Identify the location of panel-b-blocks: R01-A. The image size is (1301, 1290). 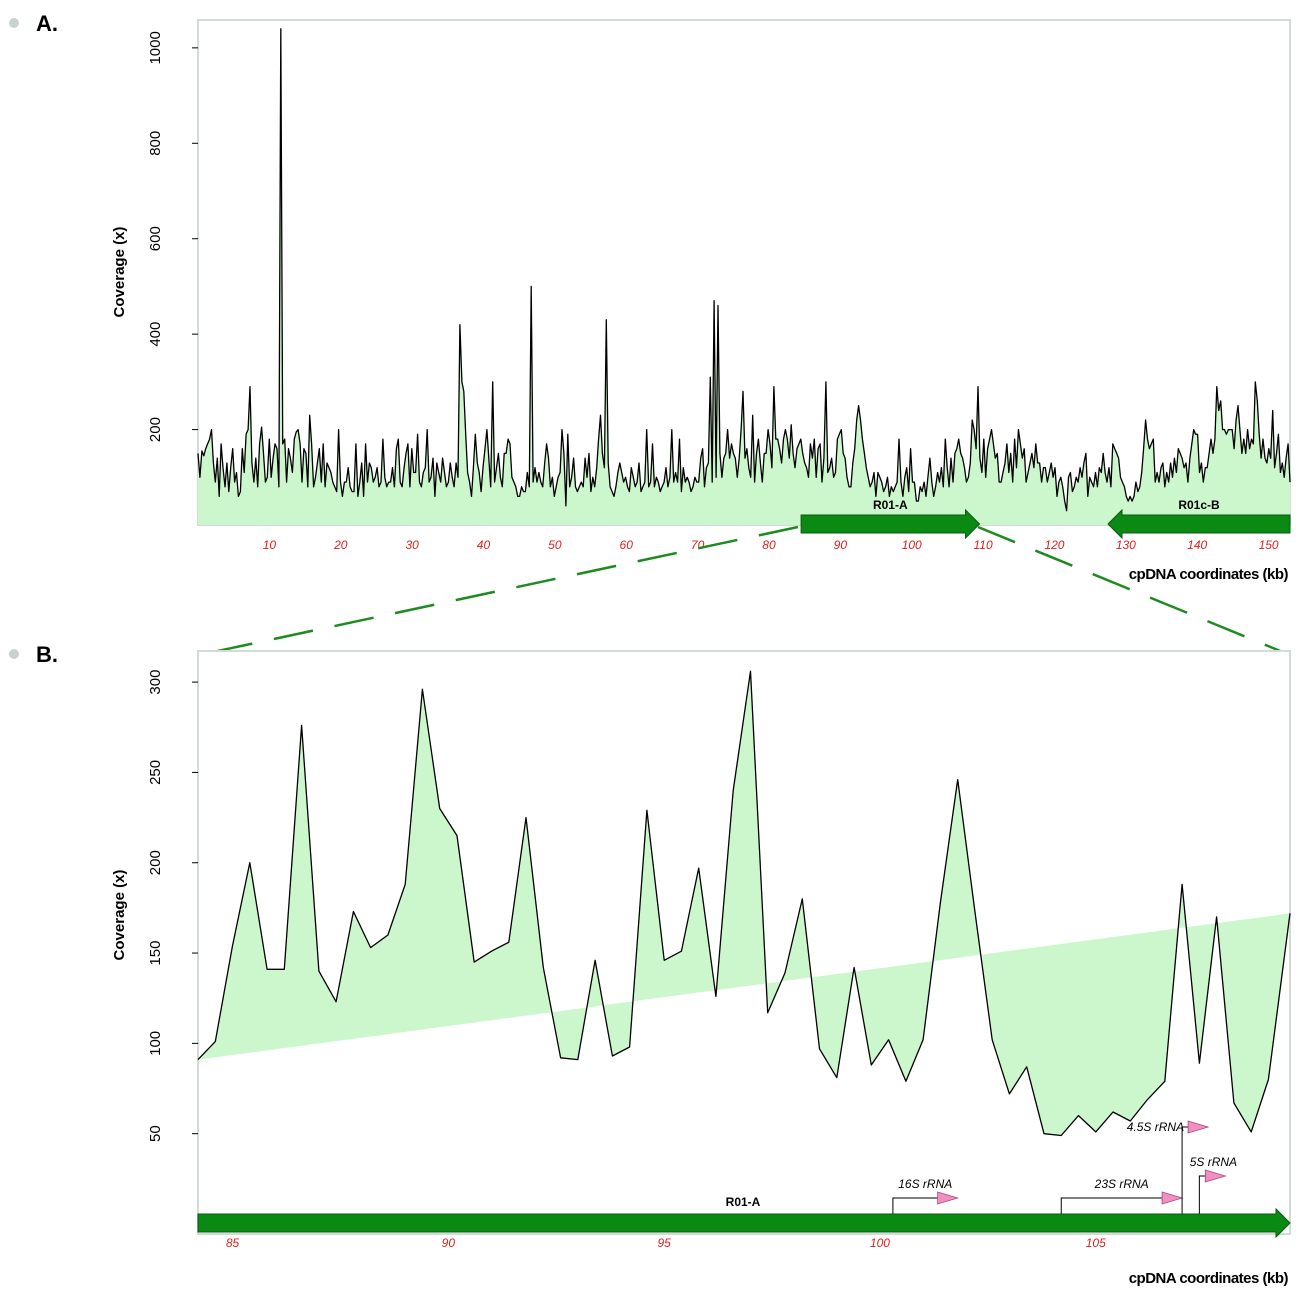
(744, 1217).